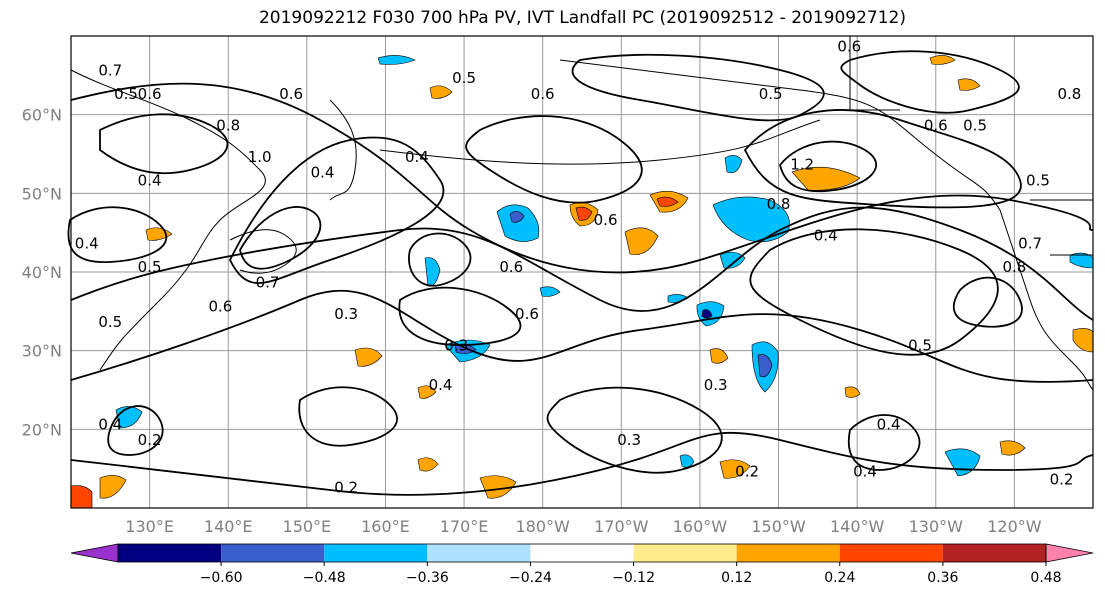  I want to click on longitude-label: 150°E, so click(307, 526).